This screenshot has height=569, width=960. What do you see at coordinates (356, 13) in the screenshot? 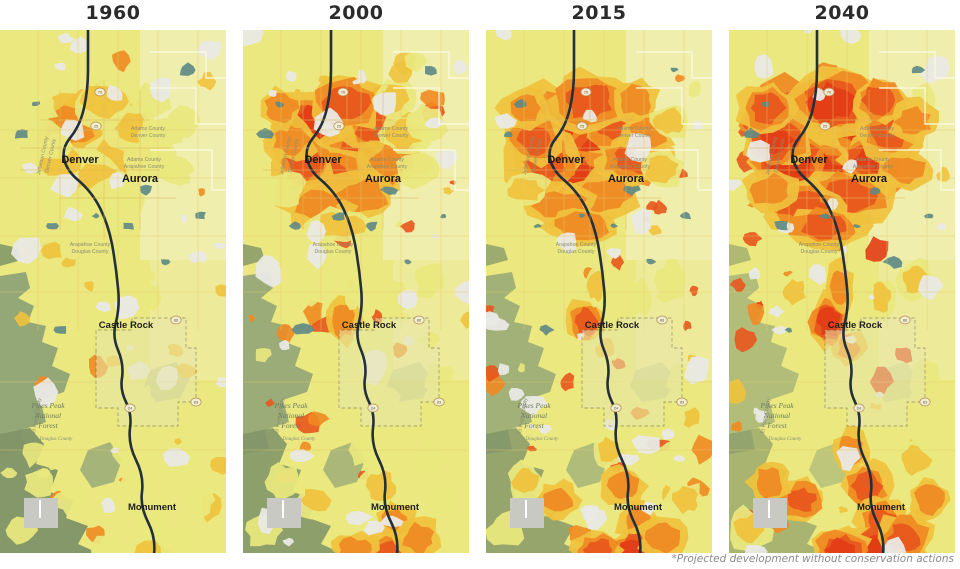
I see `panel-title-2: 2000` at bounding box center [356, 13].